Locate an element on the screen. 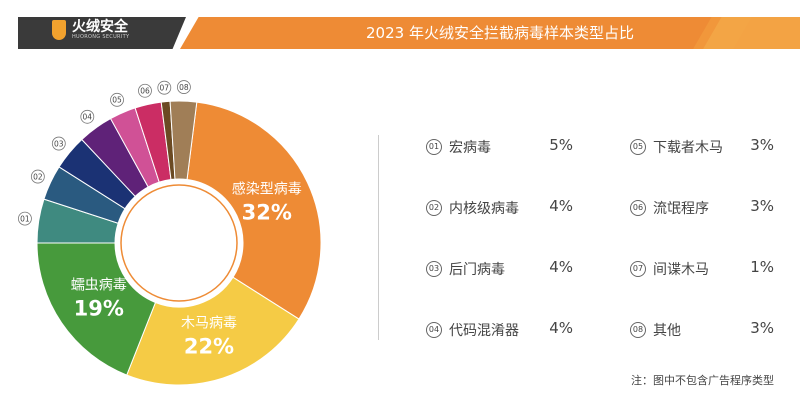 The width and height of the screenshot is (800, 415). title-banner is located at coordinates (490, 33).